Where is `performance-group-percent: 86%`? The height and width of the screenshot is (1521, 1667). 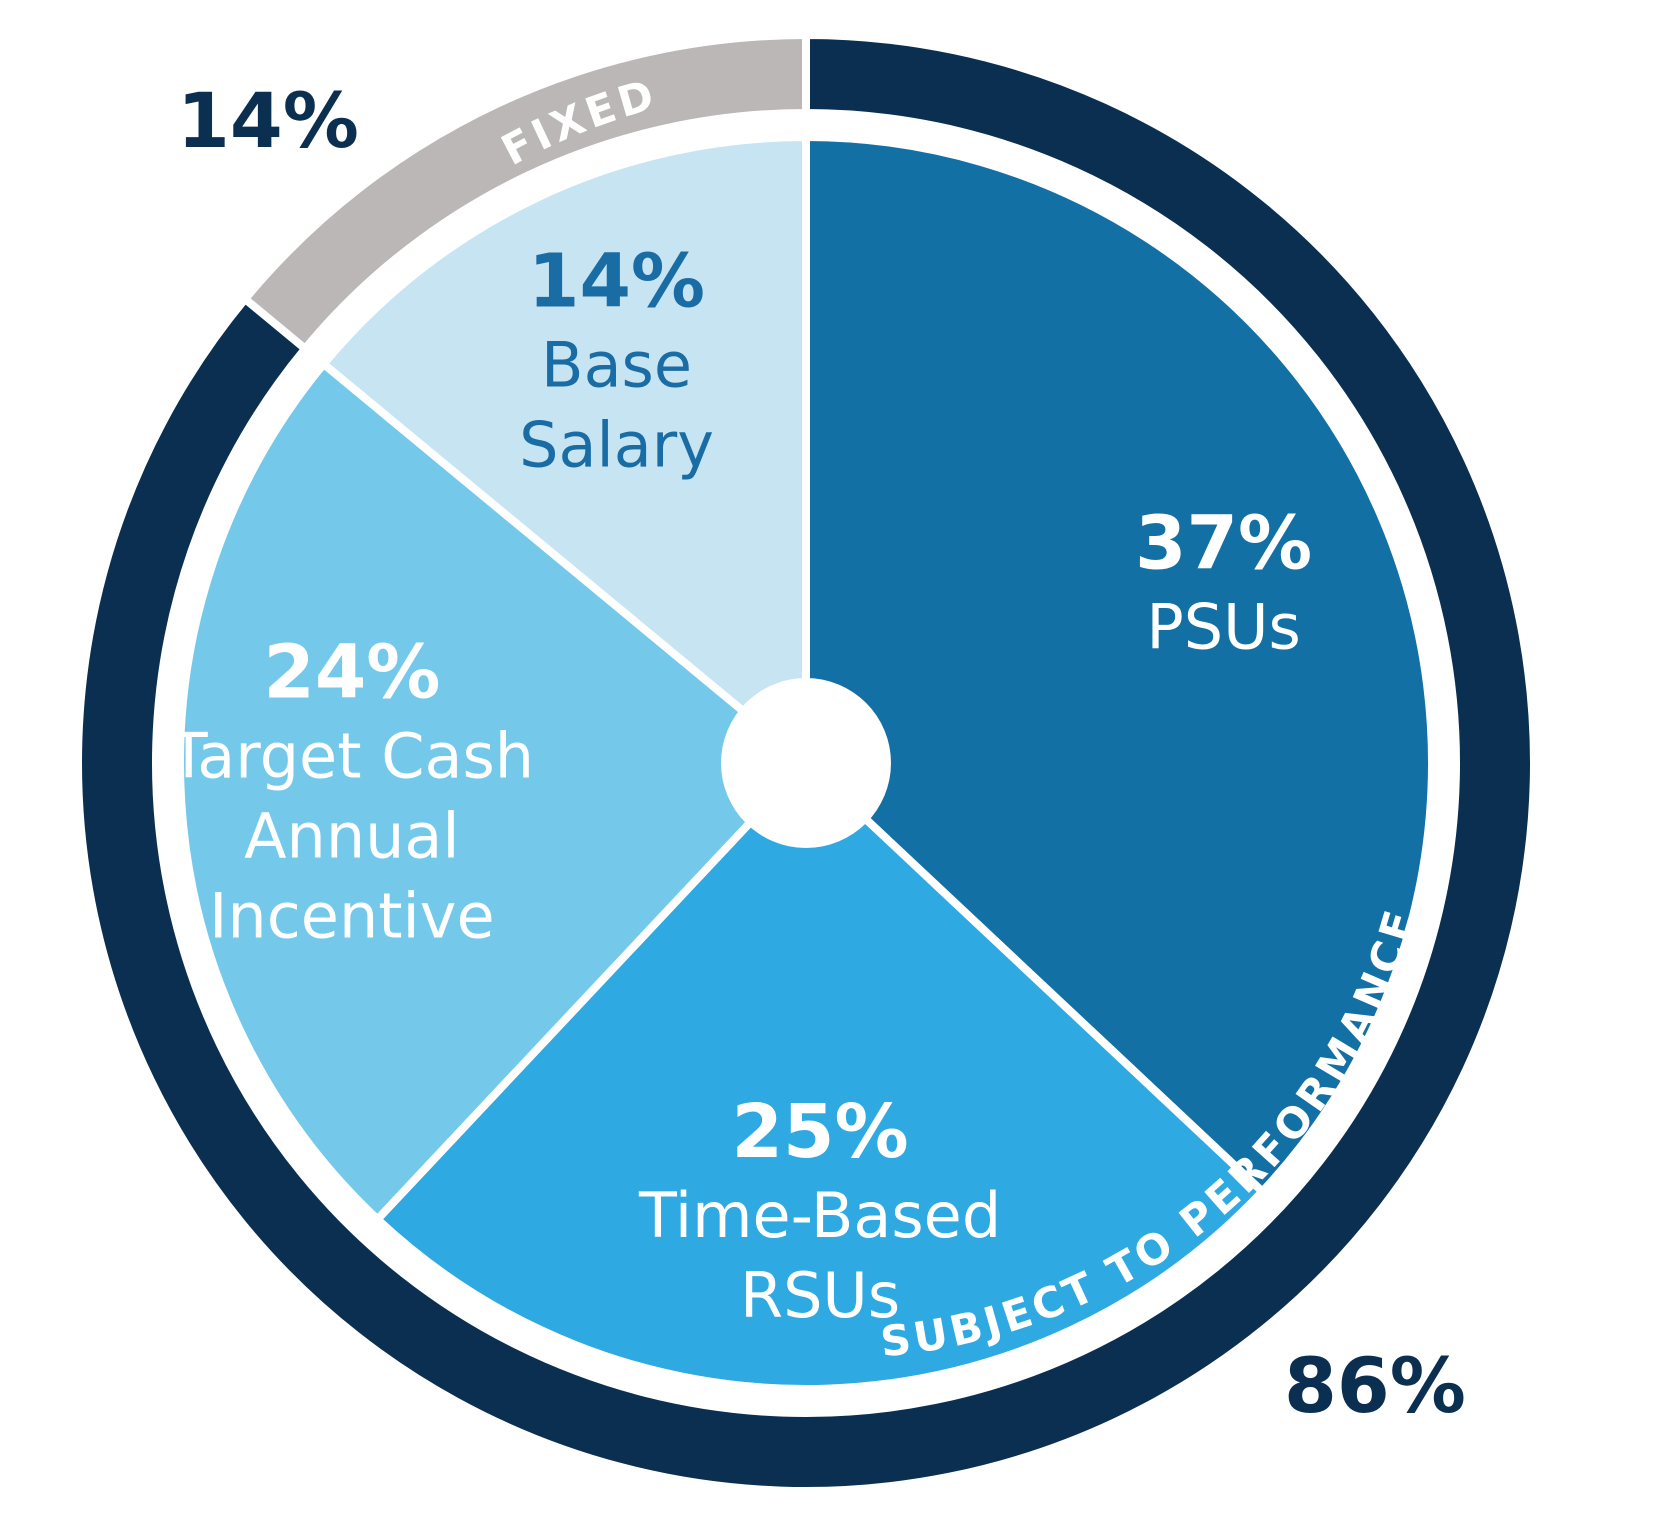 performance-group-percent: 86% is located at coordinates (1375, 1385).